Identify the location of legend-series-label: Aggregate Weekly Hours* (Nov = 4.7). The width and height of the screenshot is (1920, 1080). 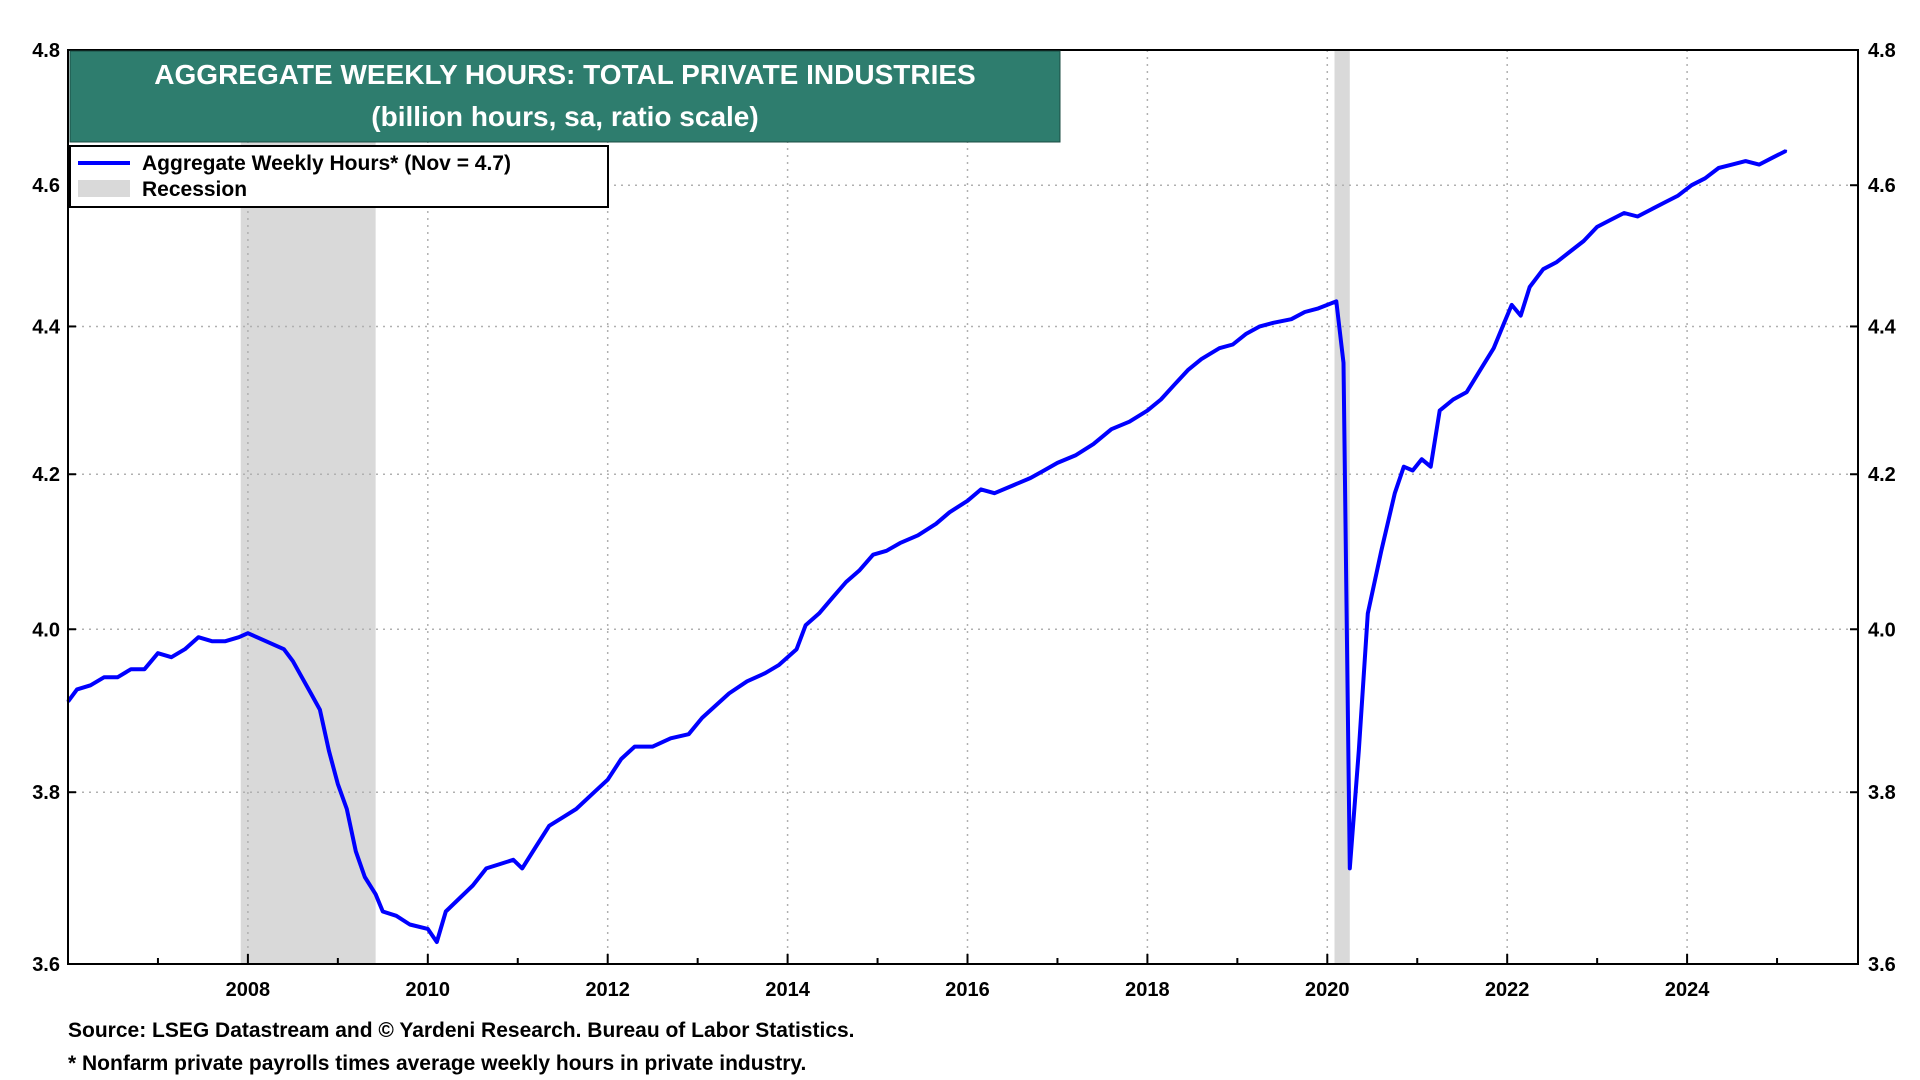
(326, 163).